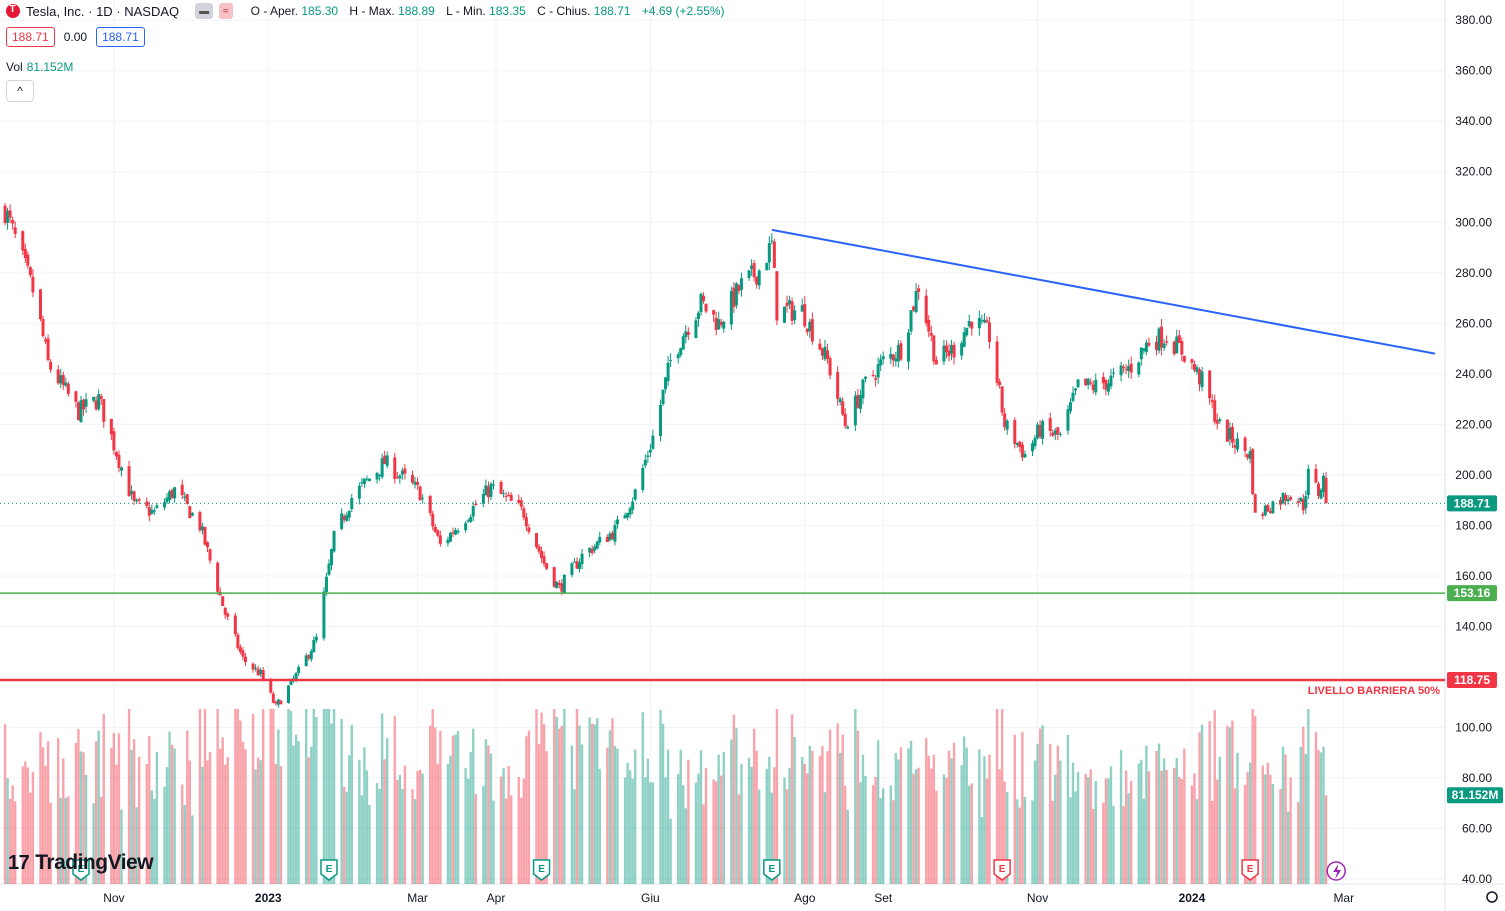  What do you see at coordinates (120, 37) in the screenshot?
I see `ask-box: 188.71` at bounding box center [120, 37].